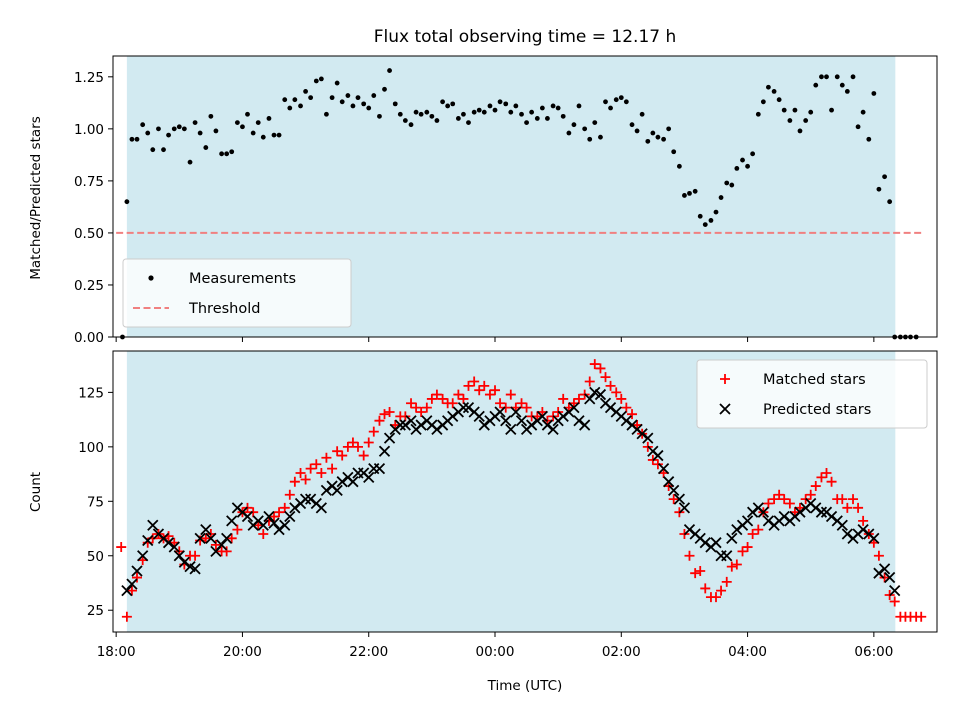  What do you see at coordinates (91, 393) in the screenshot?
I see `y-tick-label: 125` at bounding box center [91, 393].